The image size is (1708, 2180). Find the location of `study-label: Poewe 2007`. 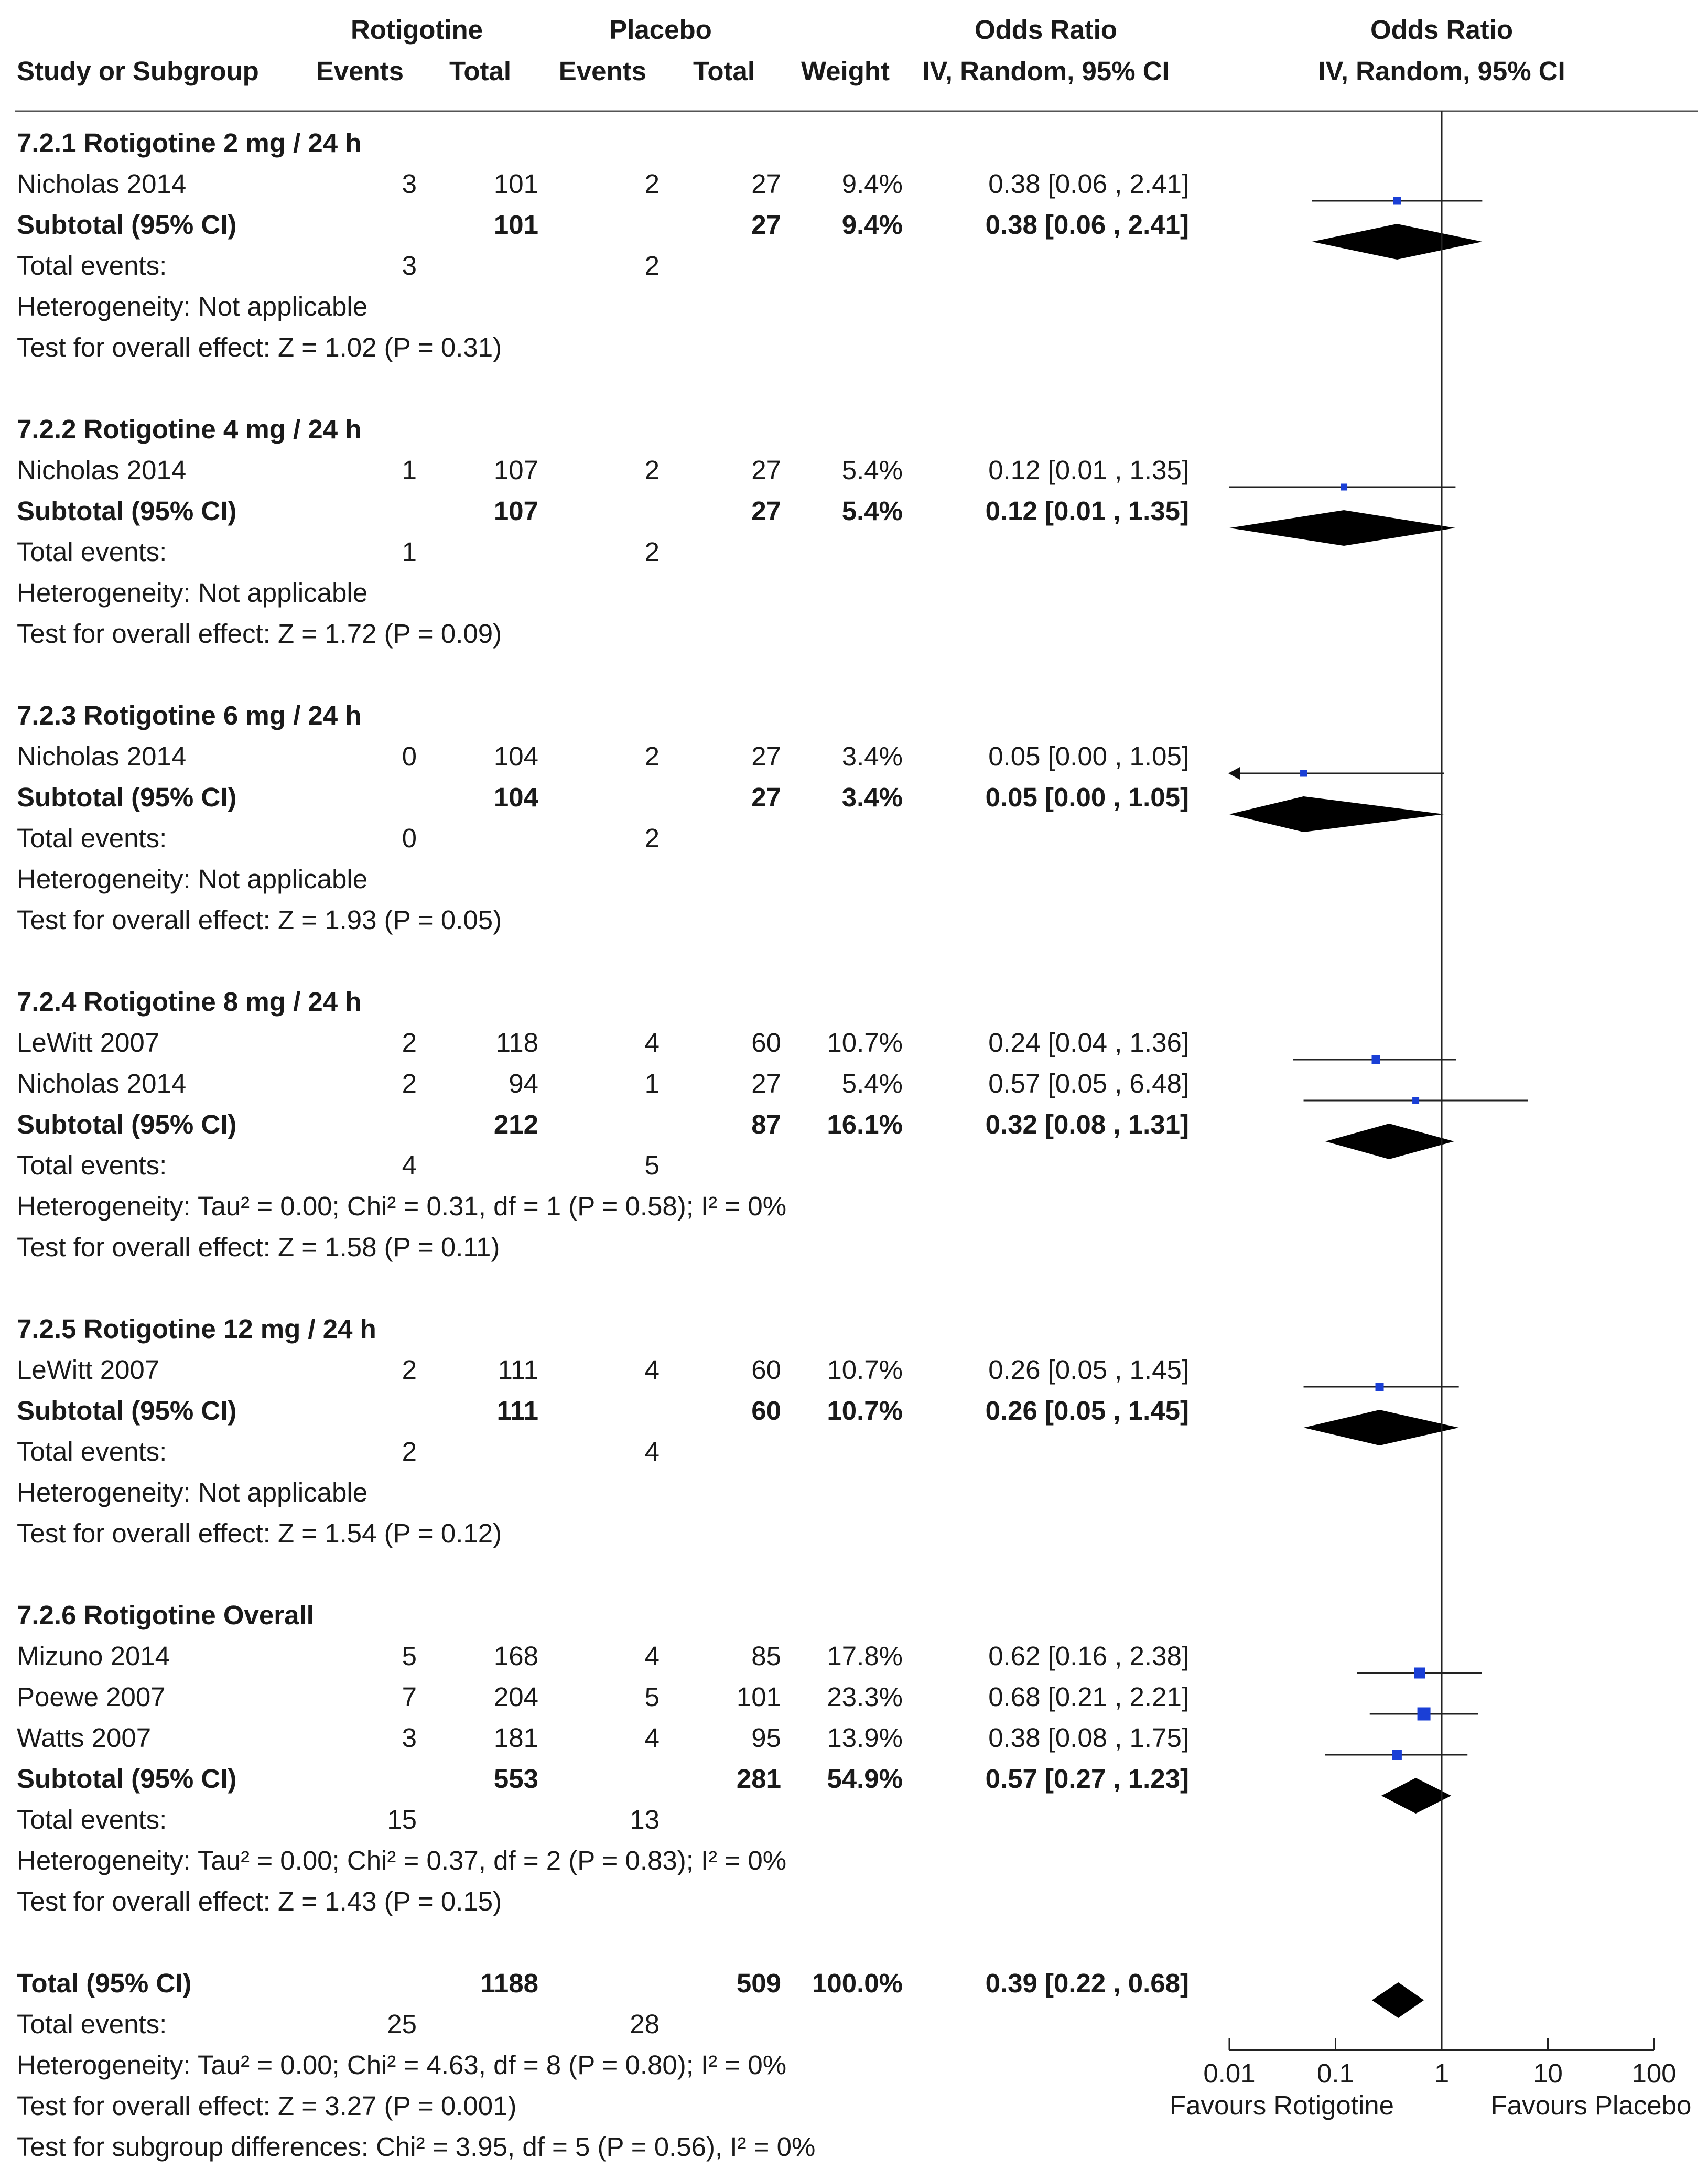

study-label: Poewe 2007 is located at coordinates (91, 1697).